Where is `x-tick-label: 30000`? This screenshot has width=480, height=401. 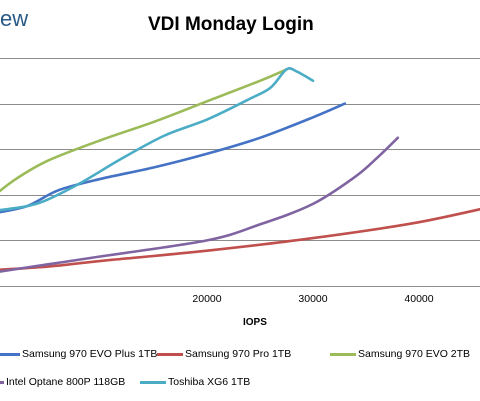 x-tick-label: 30000 is located at coordinates (312, 299).